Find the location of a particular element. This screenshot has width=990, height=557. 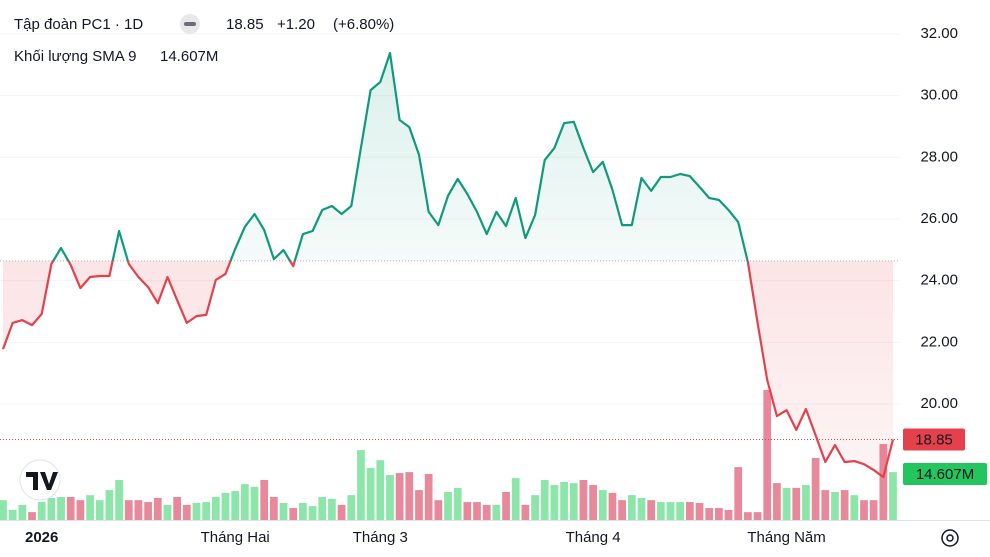

x-tick-label: Tháng 3 is located at coordinates (380, 537).